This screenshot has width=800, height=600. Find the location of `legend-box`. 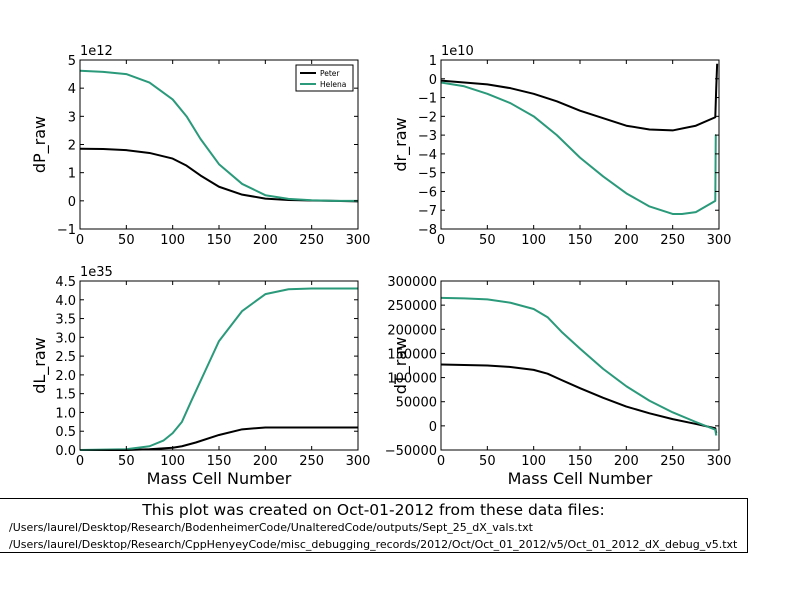

legend-box is located at coordinates (324, 78).